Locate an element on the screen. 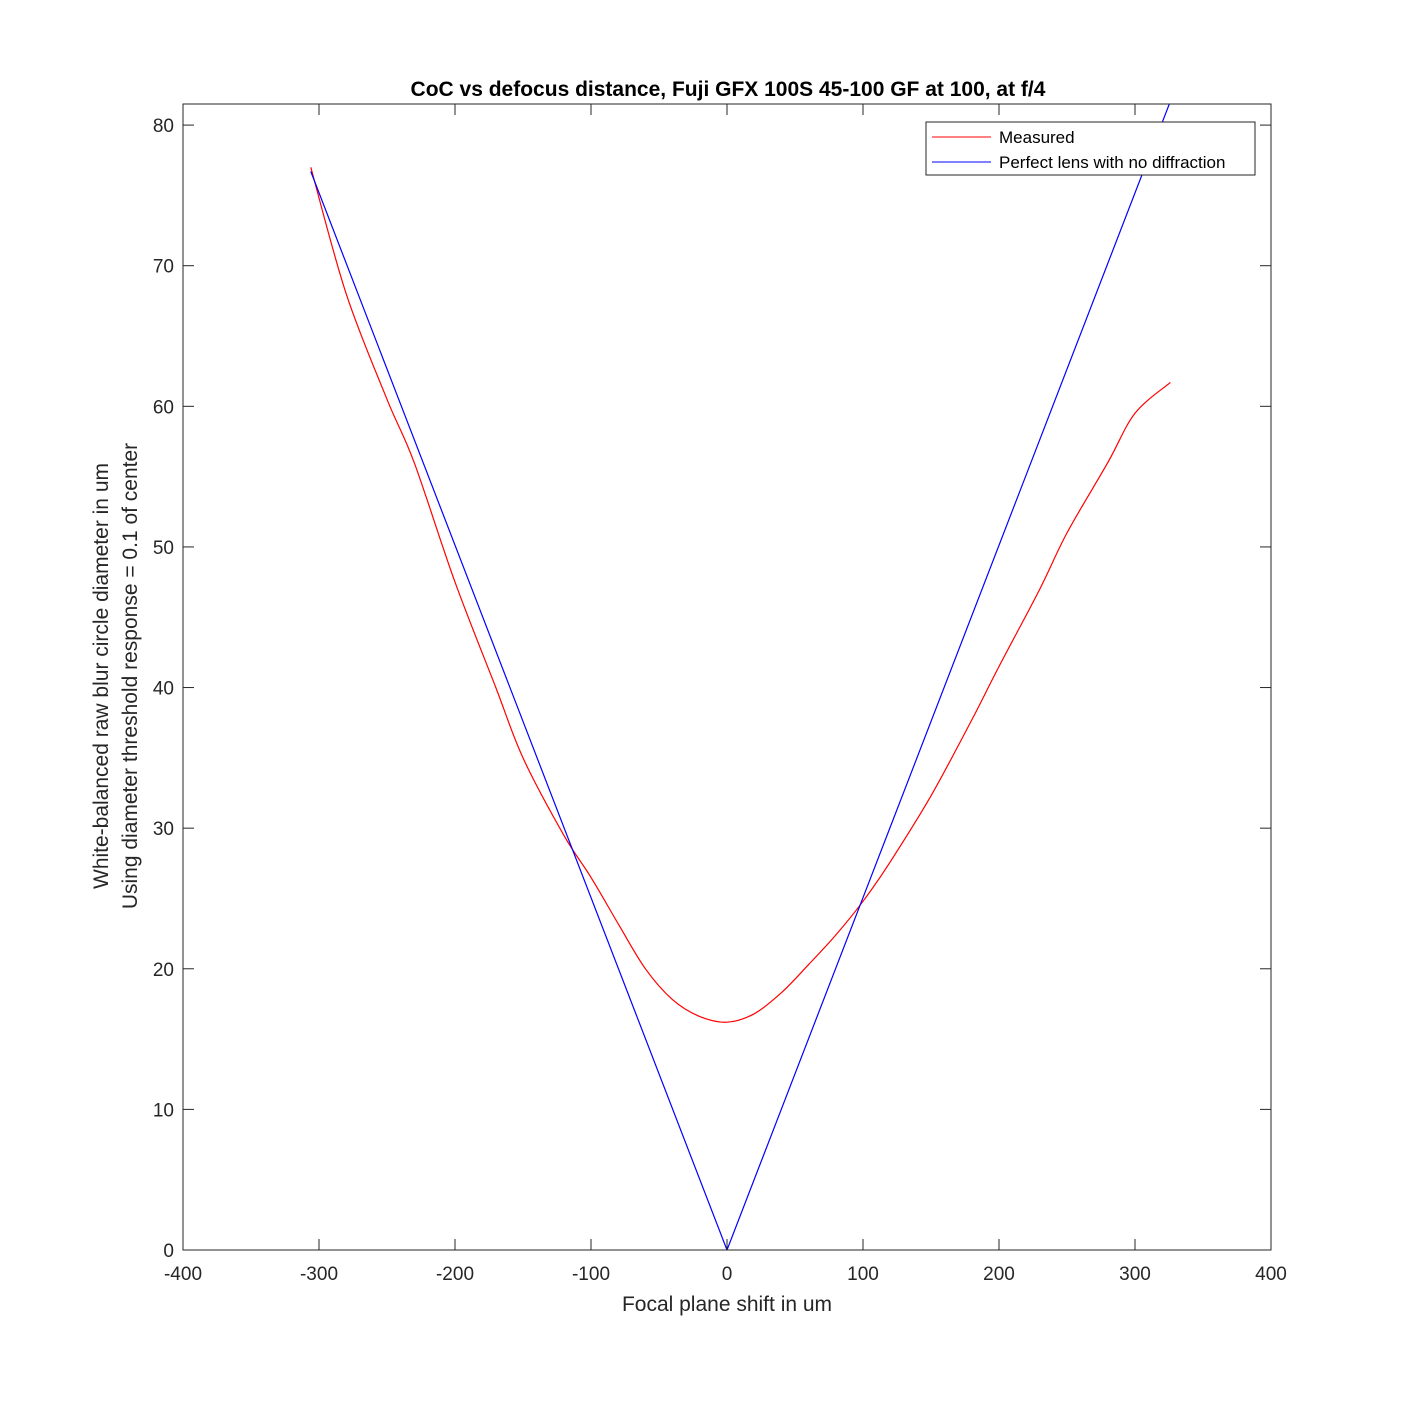 This screenshot has width=1406, height=1406. y-tick-label: 20 is located at coordinates (163, 970).